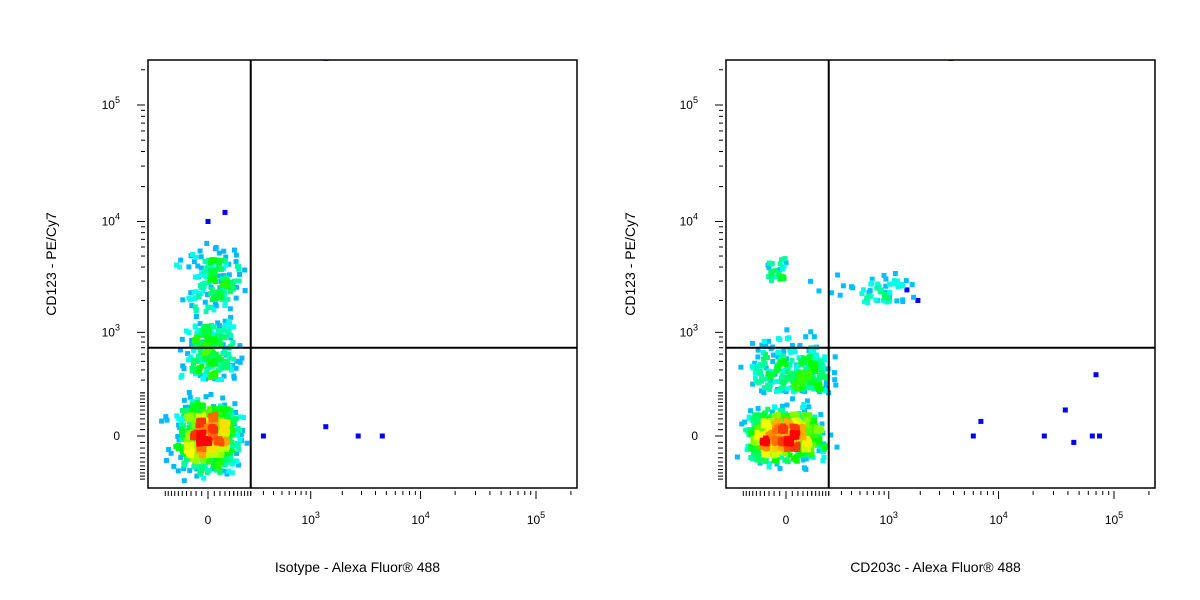  What do you see at coordinates (116, 436) in the screenshot?
I see `y-tick-label: 0` at bounding box center [116, 436].